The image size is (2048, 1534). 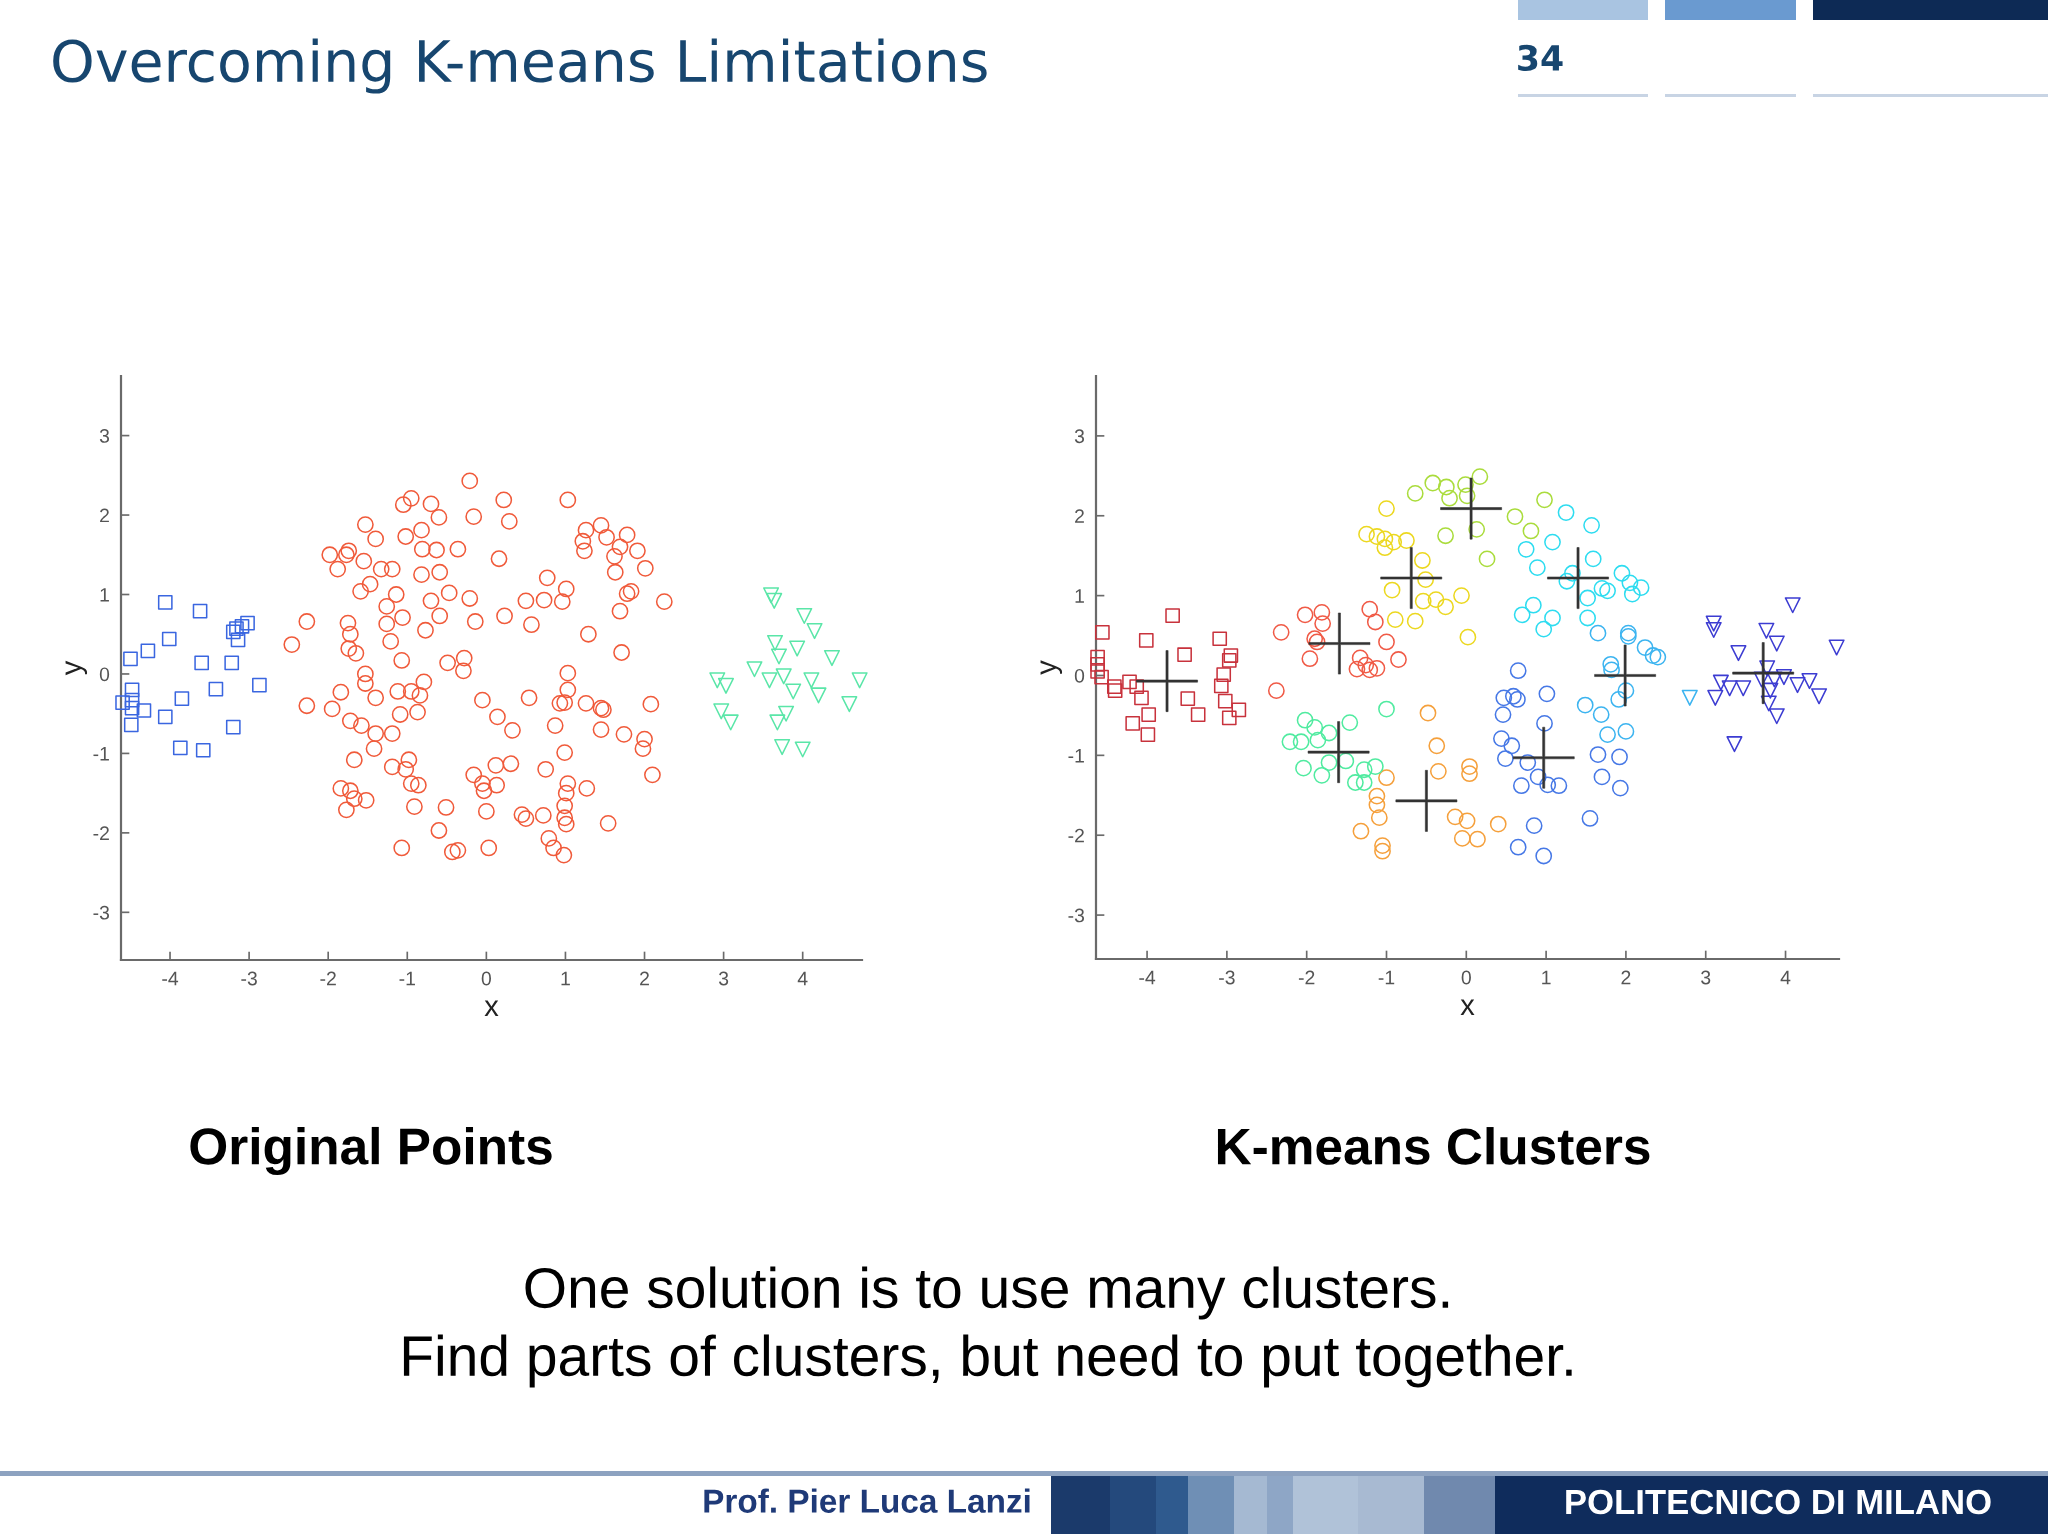 What do you see at coordinates (1540, 58) in the screenshot?
I see `text: 34` at bounding box center [1540, 58].